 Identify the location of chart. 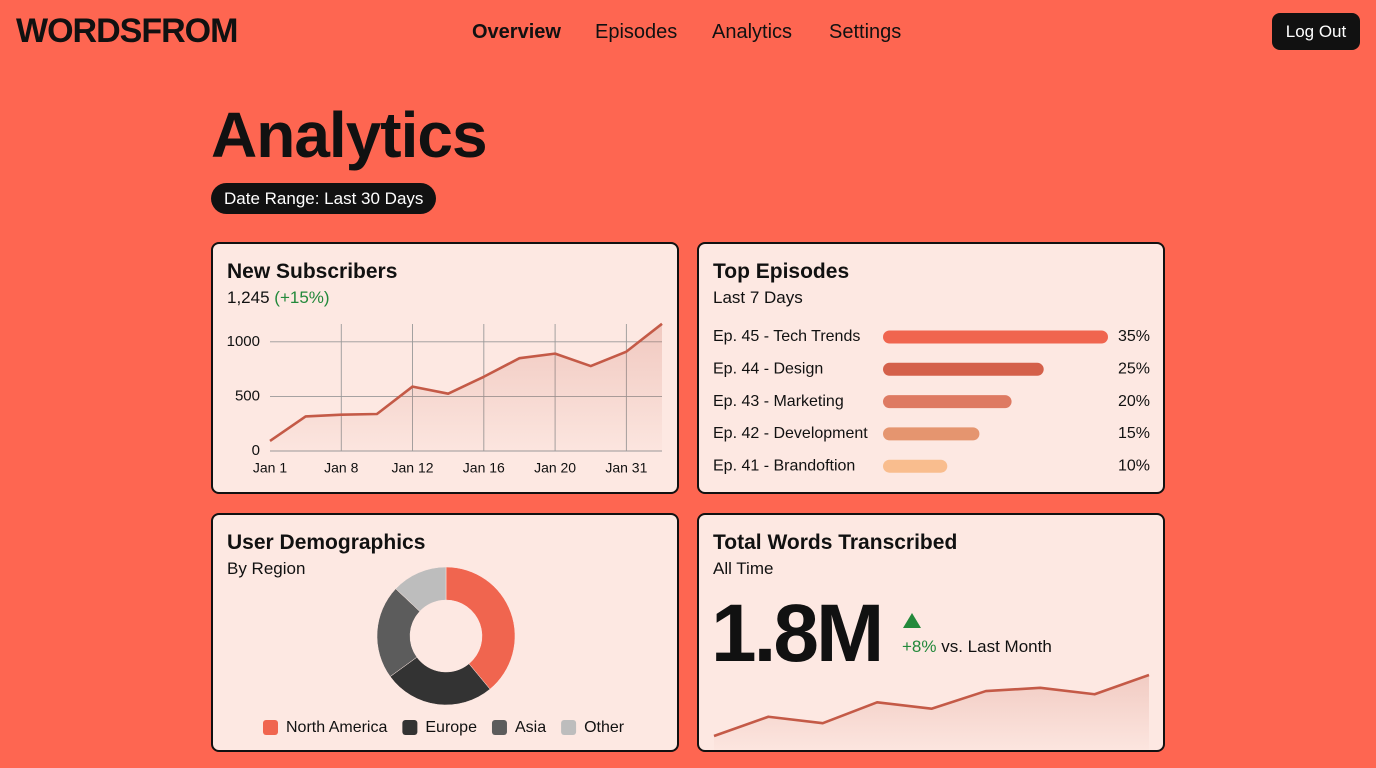
(931, 681).